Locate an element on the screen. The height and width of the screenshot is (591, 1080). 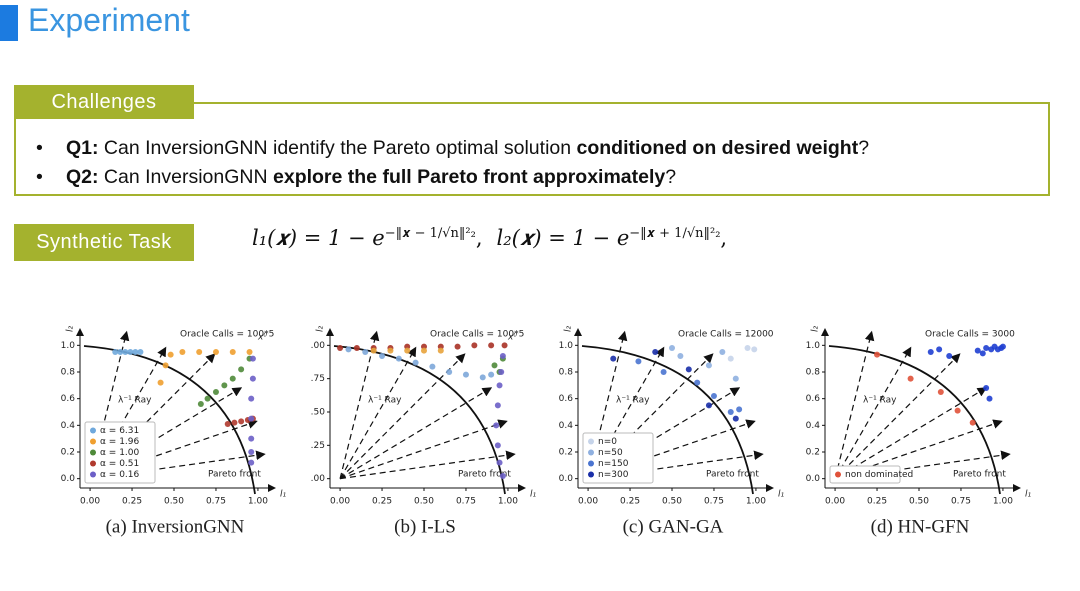
legend-label: n=0 is located at coordinates (607, 442).